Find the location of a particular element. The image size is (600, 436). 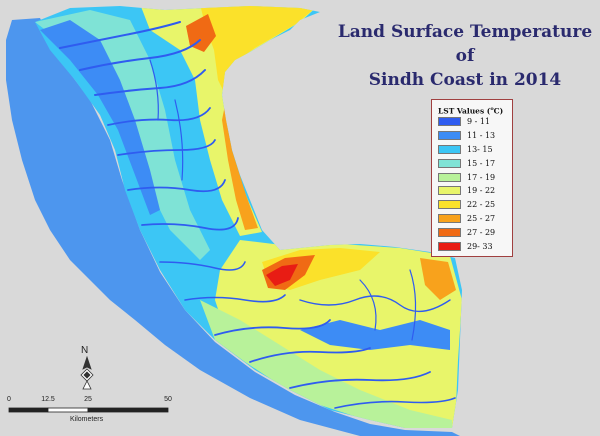

legend-item: 11 - 13 is located at coordinates (473, 136).